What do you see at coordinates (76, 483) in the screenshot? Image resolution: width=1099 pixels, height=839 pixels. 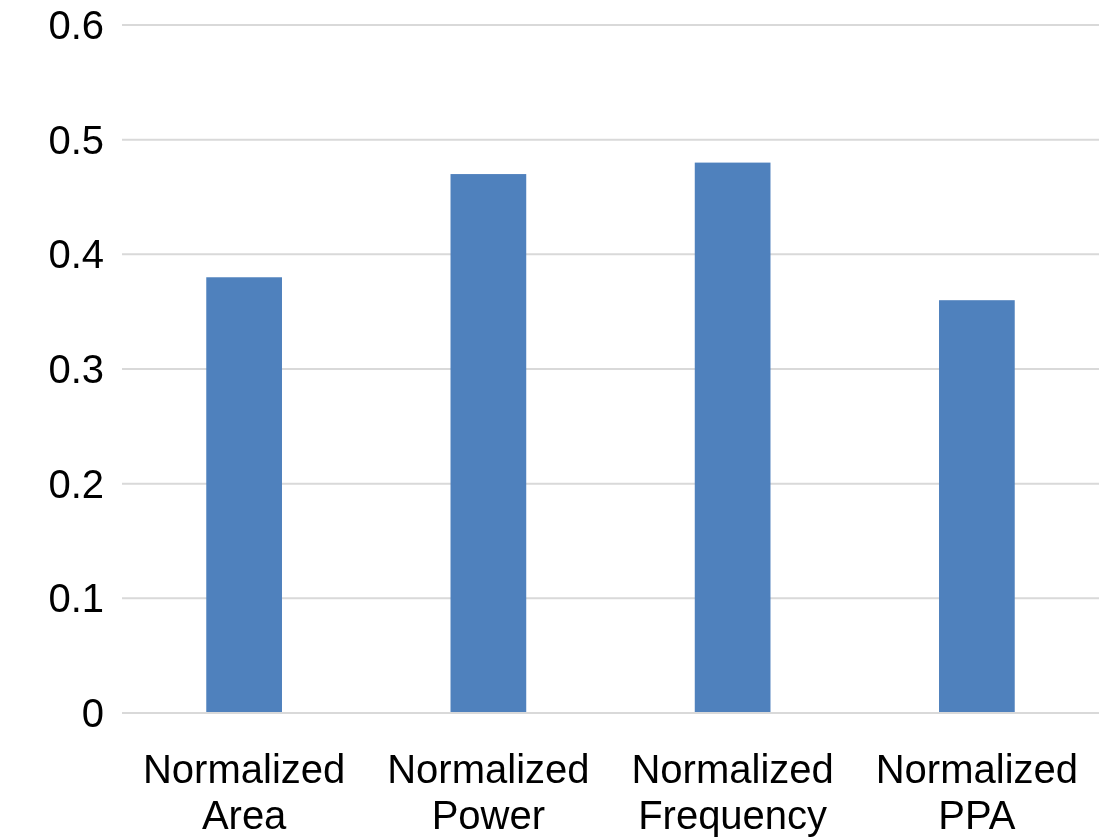 I see `y-tick-label: 0.2` at bounding box center [76, 483].